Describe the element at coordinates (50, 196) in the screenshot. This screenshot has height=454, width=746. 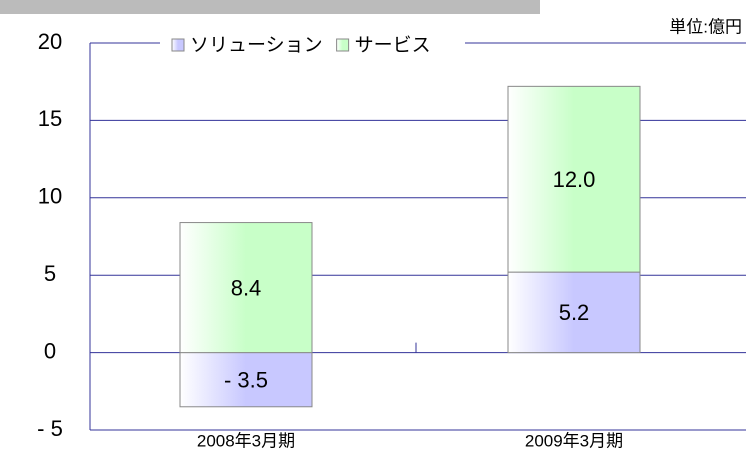
I see `y-tick-label: 10` at that location.